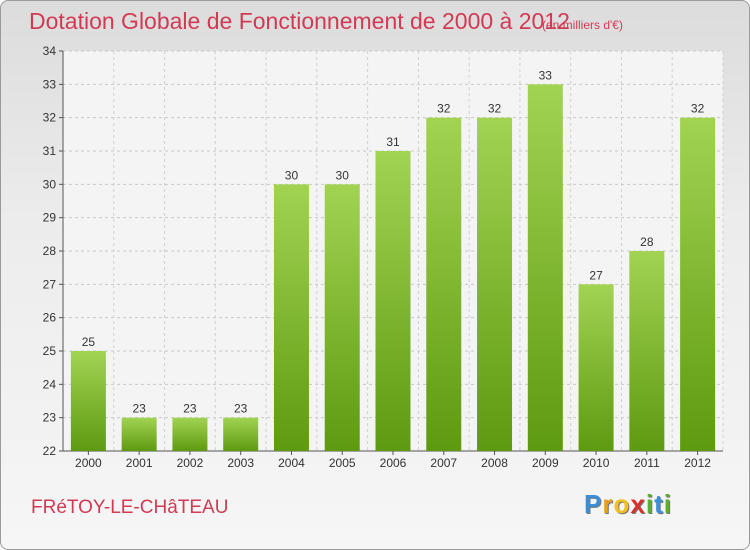  I want to click on x-tick-label-2000: 2000, so click(88, 463).